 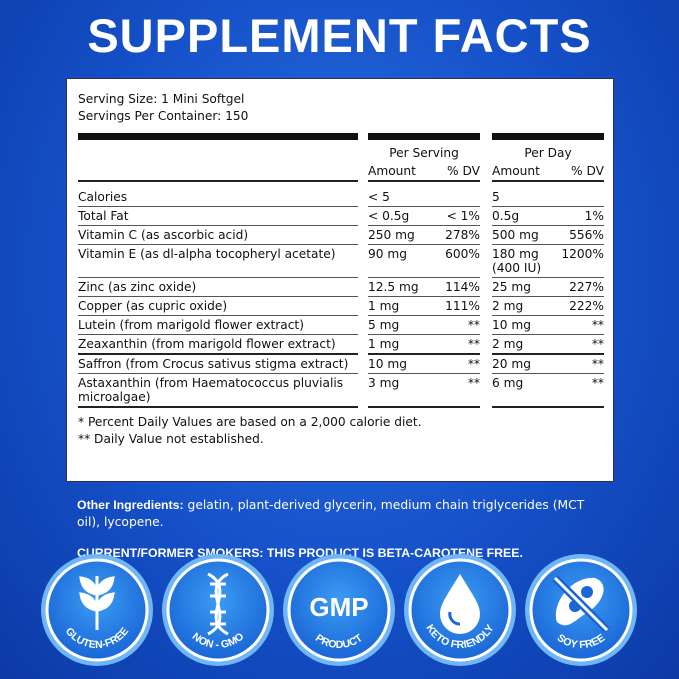 I want to click on group-header: Per Serving, so click(x=424, y=147).